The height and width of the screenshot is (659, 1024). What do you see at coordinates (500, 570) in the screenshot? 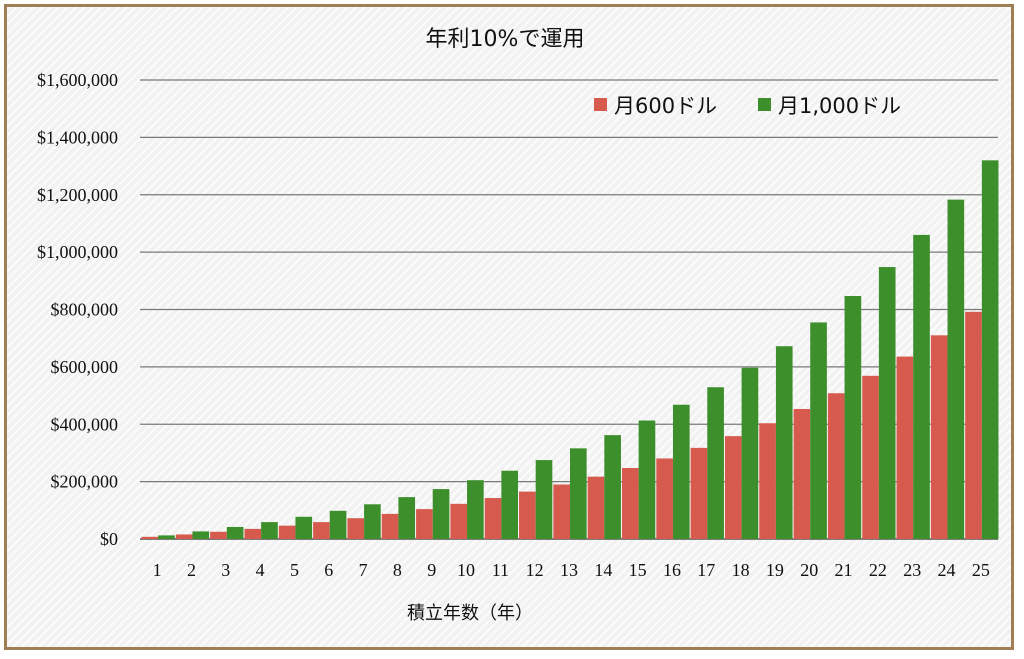
I see `x-tick-label: 11` at bounding box center [500, 570].